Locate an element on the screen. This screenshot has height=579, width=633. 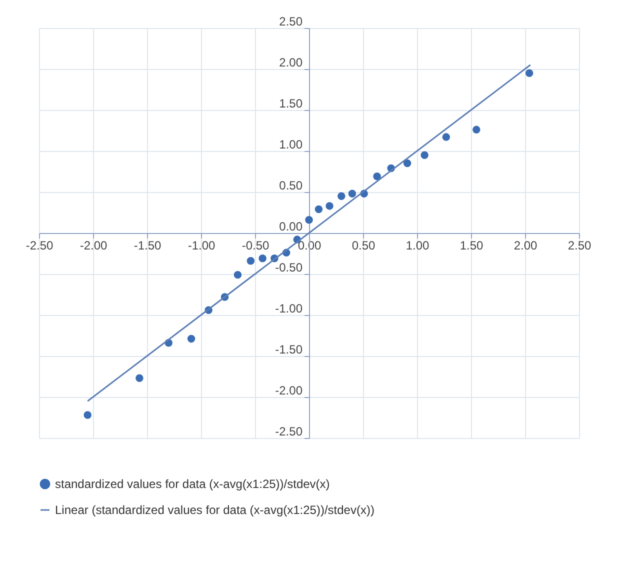
x-tick-label: 0.50 is located at coordinates (364, 245).